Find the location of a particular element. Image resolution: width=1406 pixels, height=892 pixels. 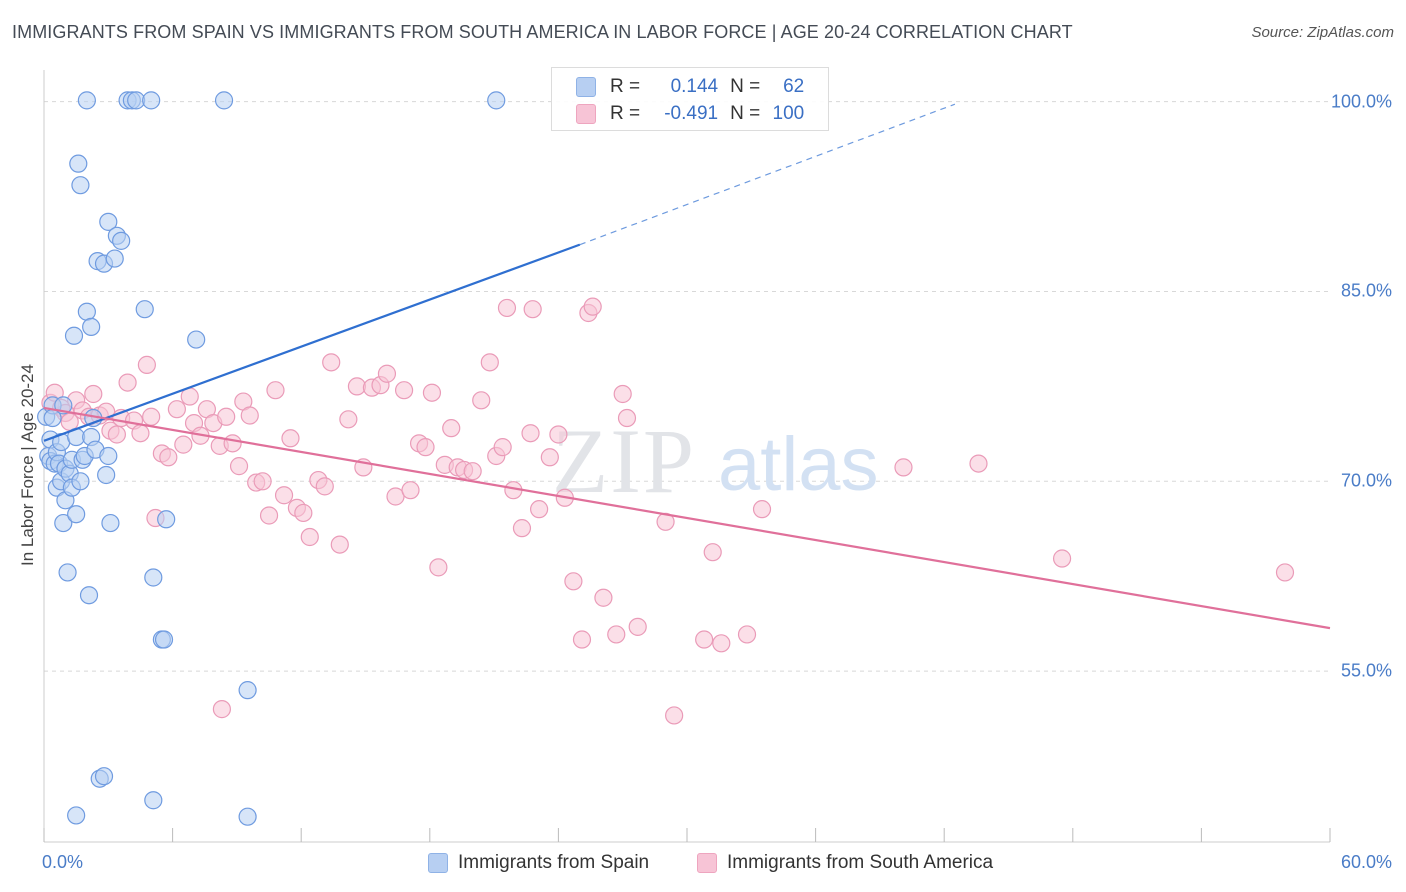

watermark: ZIP atlas is located at coordinates (715, 461).